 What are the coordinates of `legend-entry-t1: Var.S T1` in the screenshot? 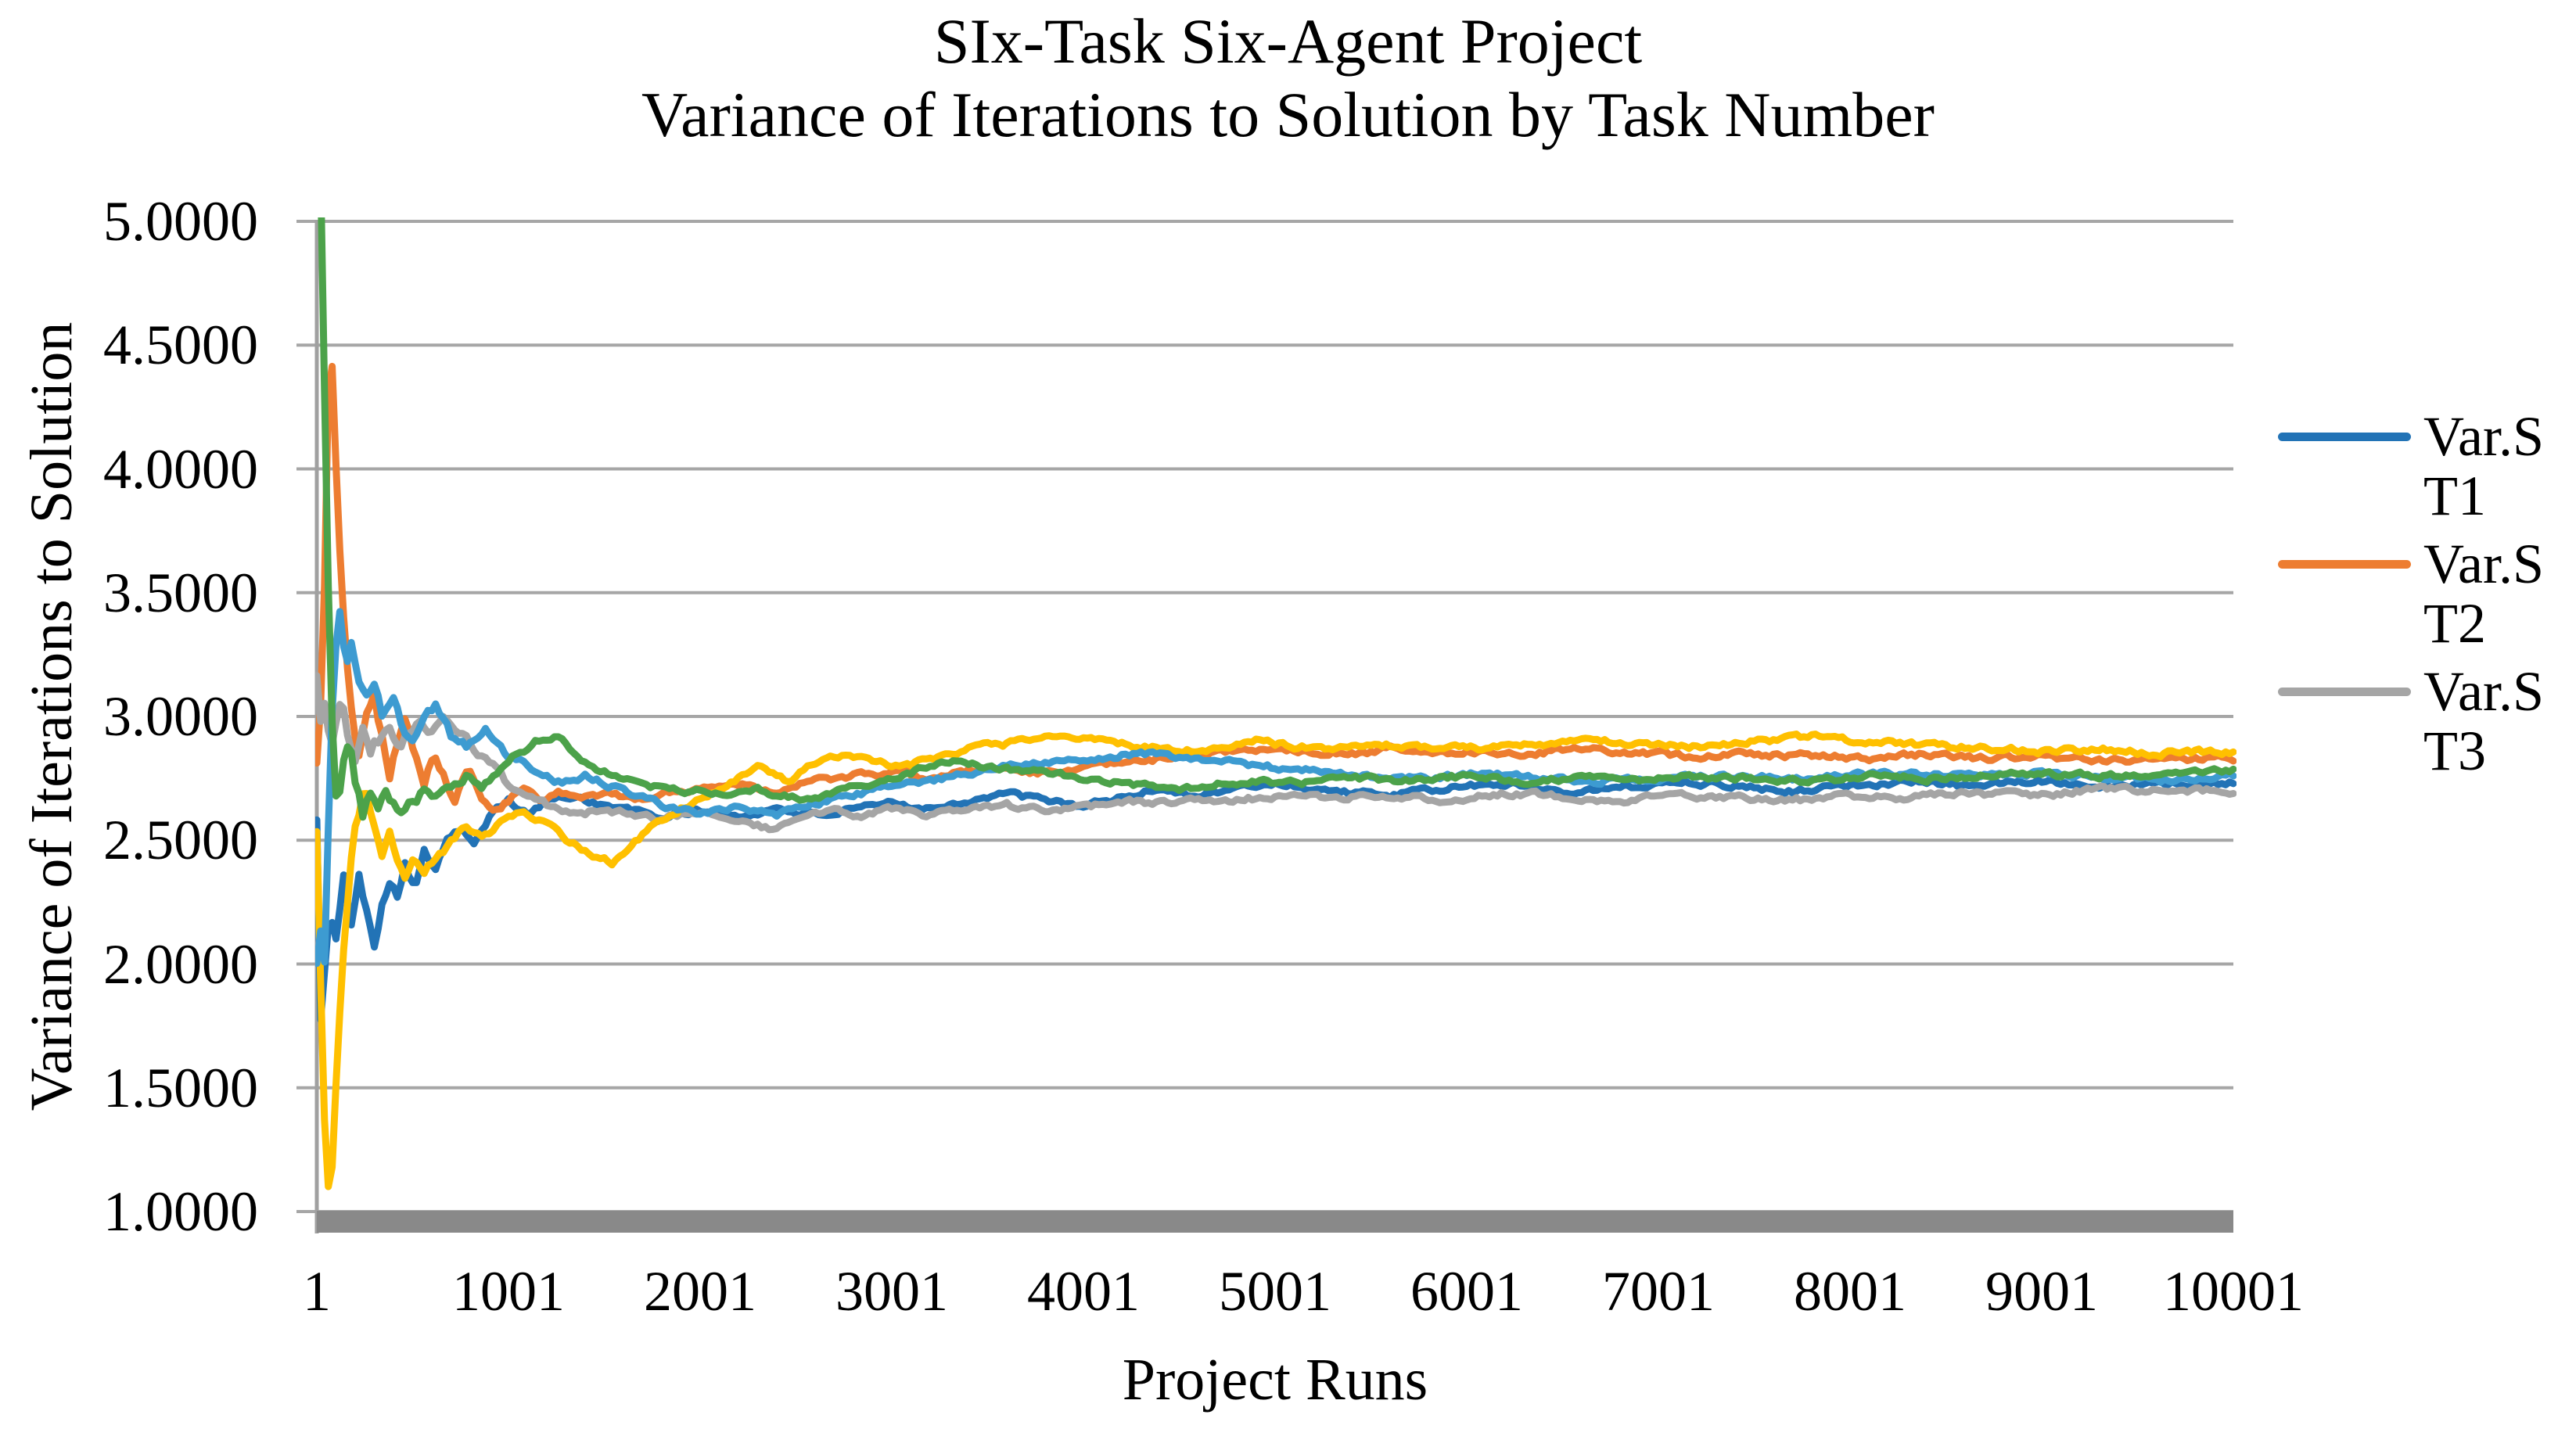 It's located at (2424, 470).